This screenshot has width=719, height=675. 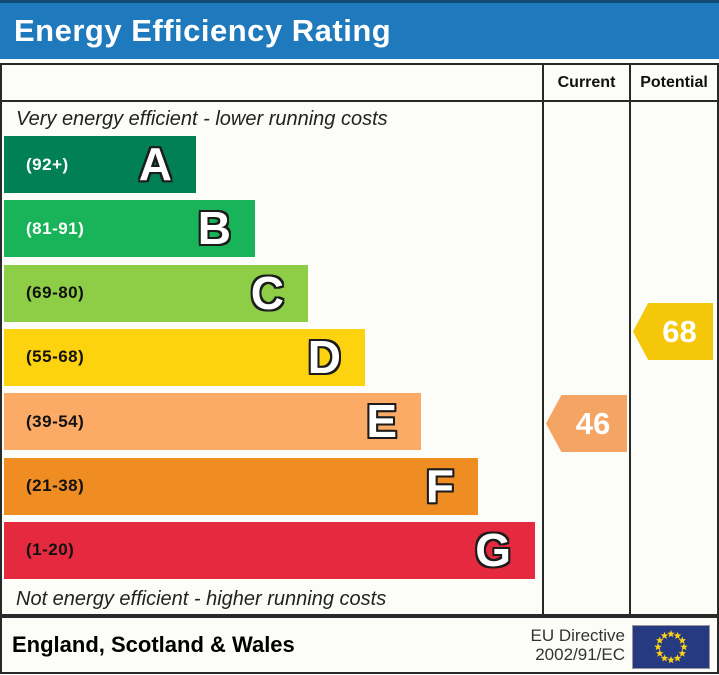 I want to click on eu-directive-label: EU Directive 2002/91/EC, so click(x=578, y=645).